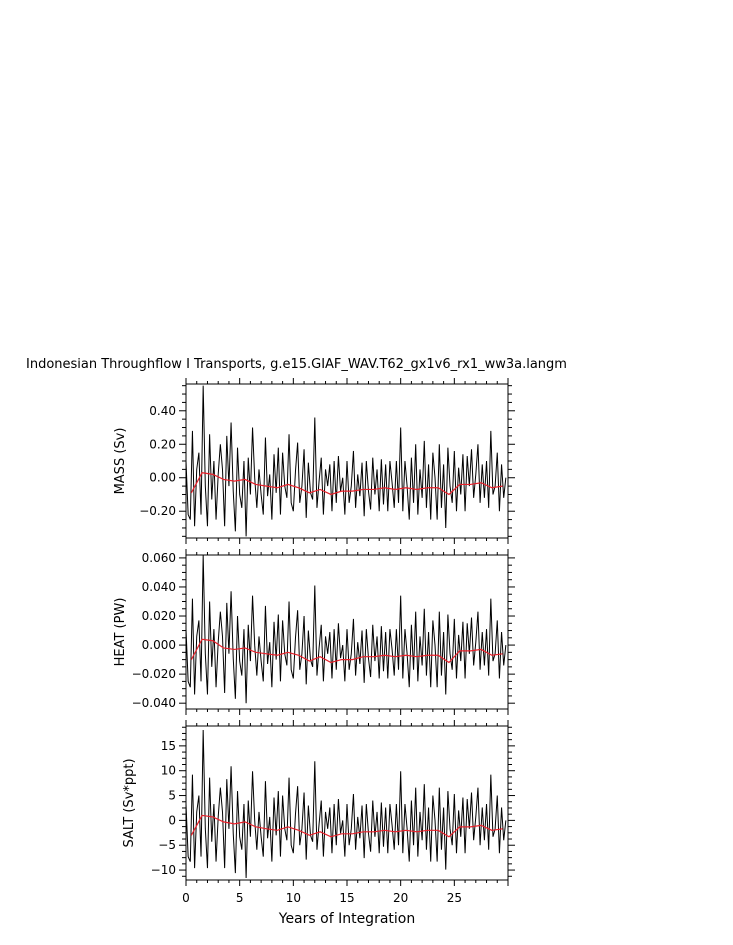 The image size is (733, 945). I want to click on salt-y-axis-label: SALT (Sv*ppt), so click(129, 802).